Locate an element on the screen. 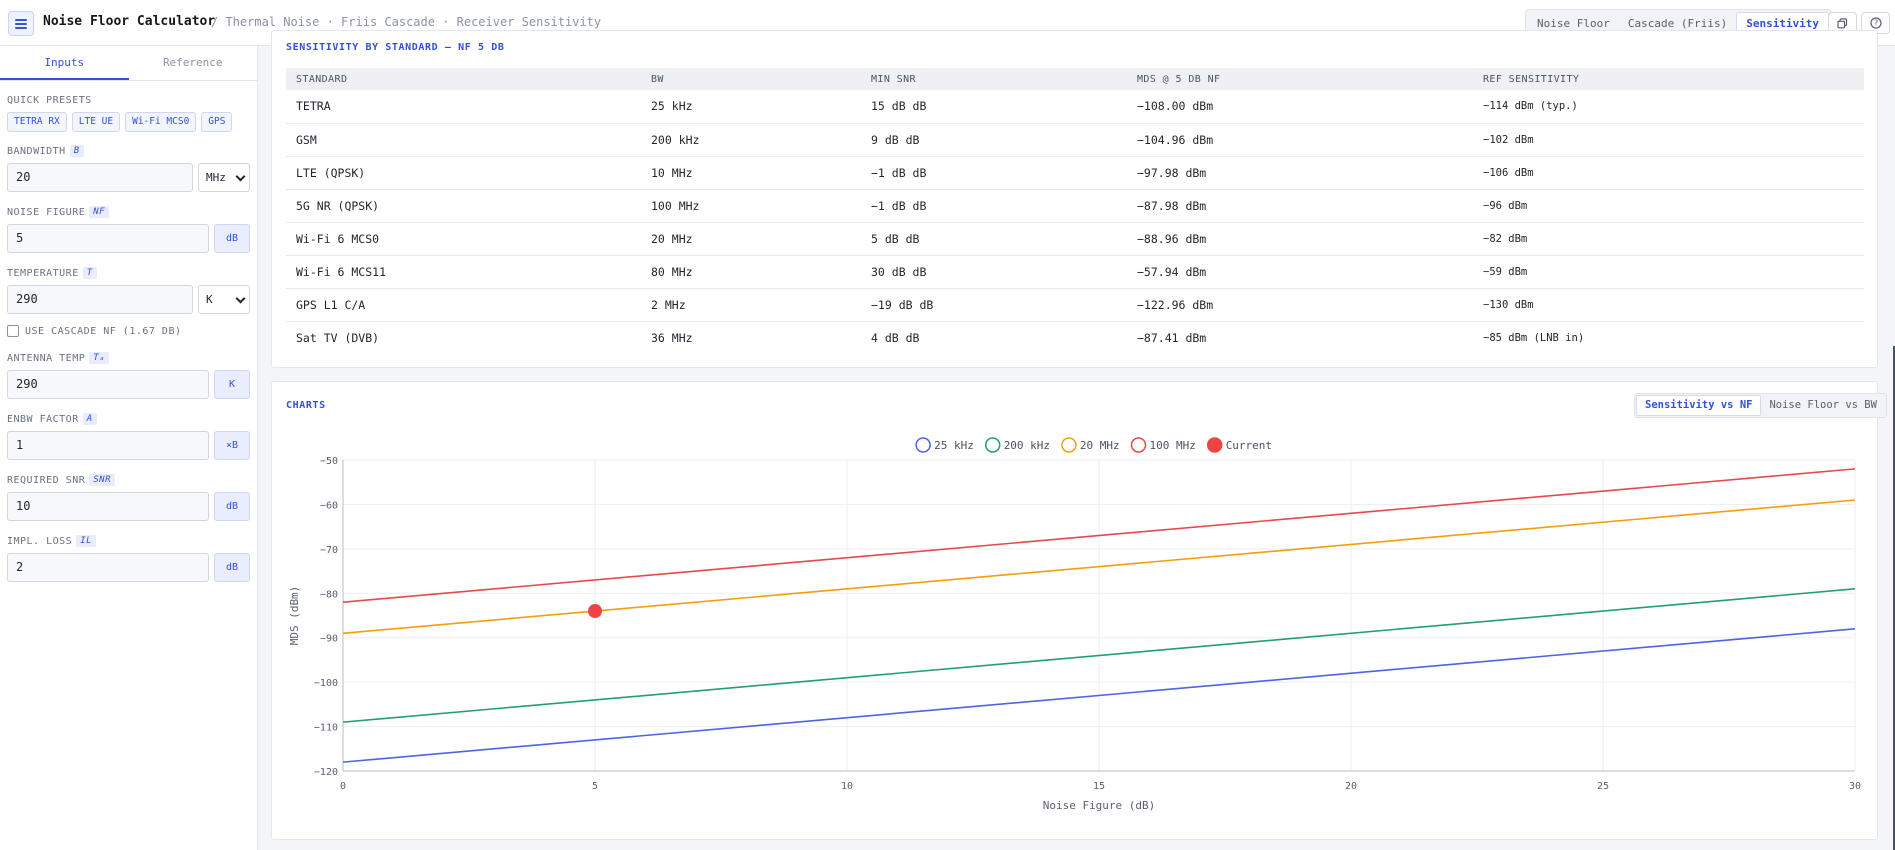 The image size is (1895, 850). impl-loss-unit: dB is located at coordinates (232, 567).